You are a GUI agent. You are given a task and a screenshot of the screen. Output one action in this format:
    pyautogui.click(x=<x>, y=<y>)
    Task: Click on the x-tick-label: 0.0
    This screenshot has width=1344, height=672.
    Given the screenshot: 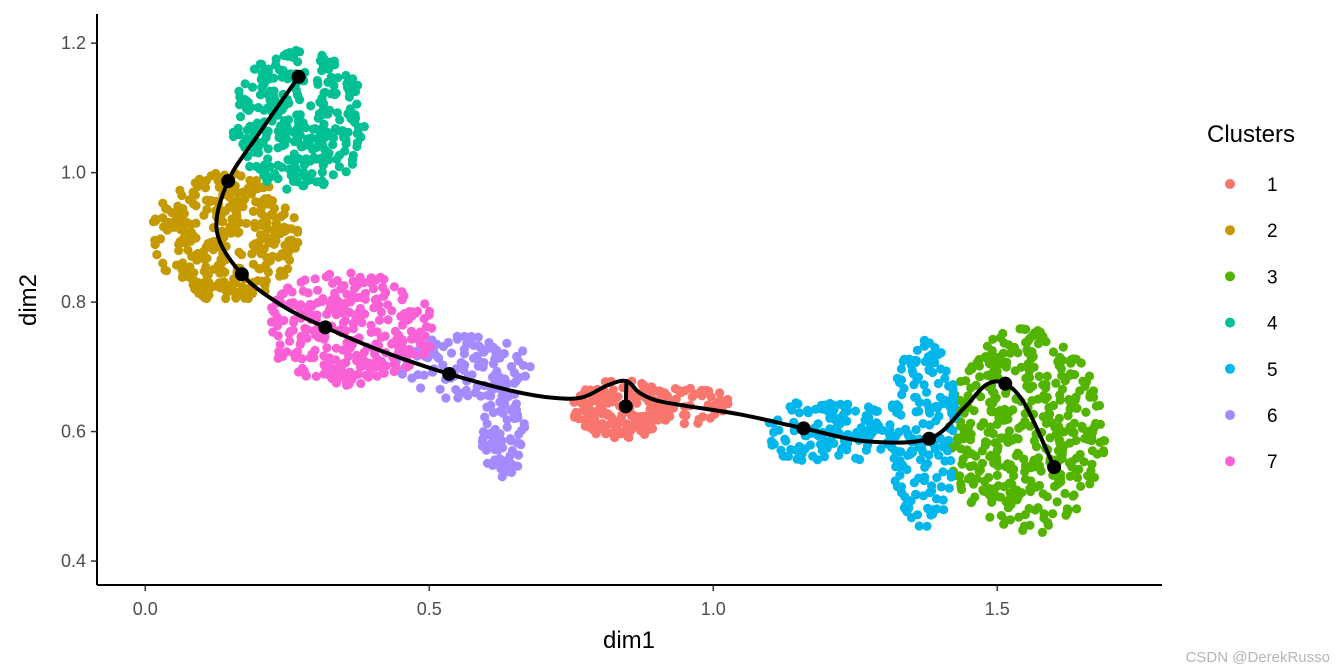 What is the action you would take?
    pyautogui.click(x=145, y=609)
    